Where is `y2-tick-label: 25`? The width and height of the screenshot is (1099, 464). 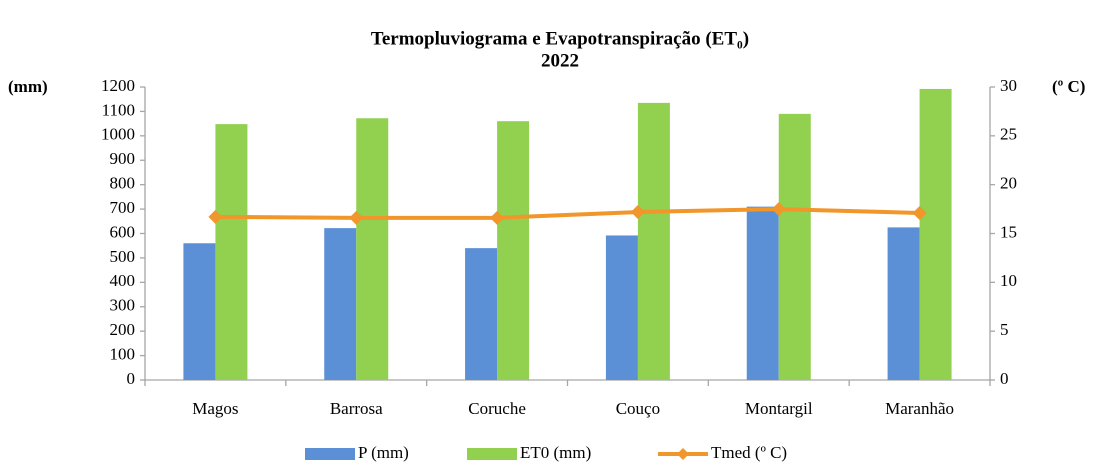
y2-tick-label: 25 is located at coordinates (1008, 134).